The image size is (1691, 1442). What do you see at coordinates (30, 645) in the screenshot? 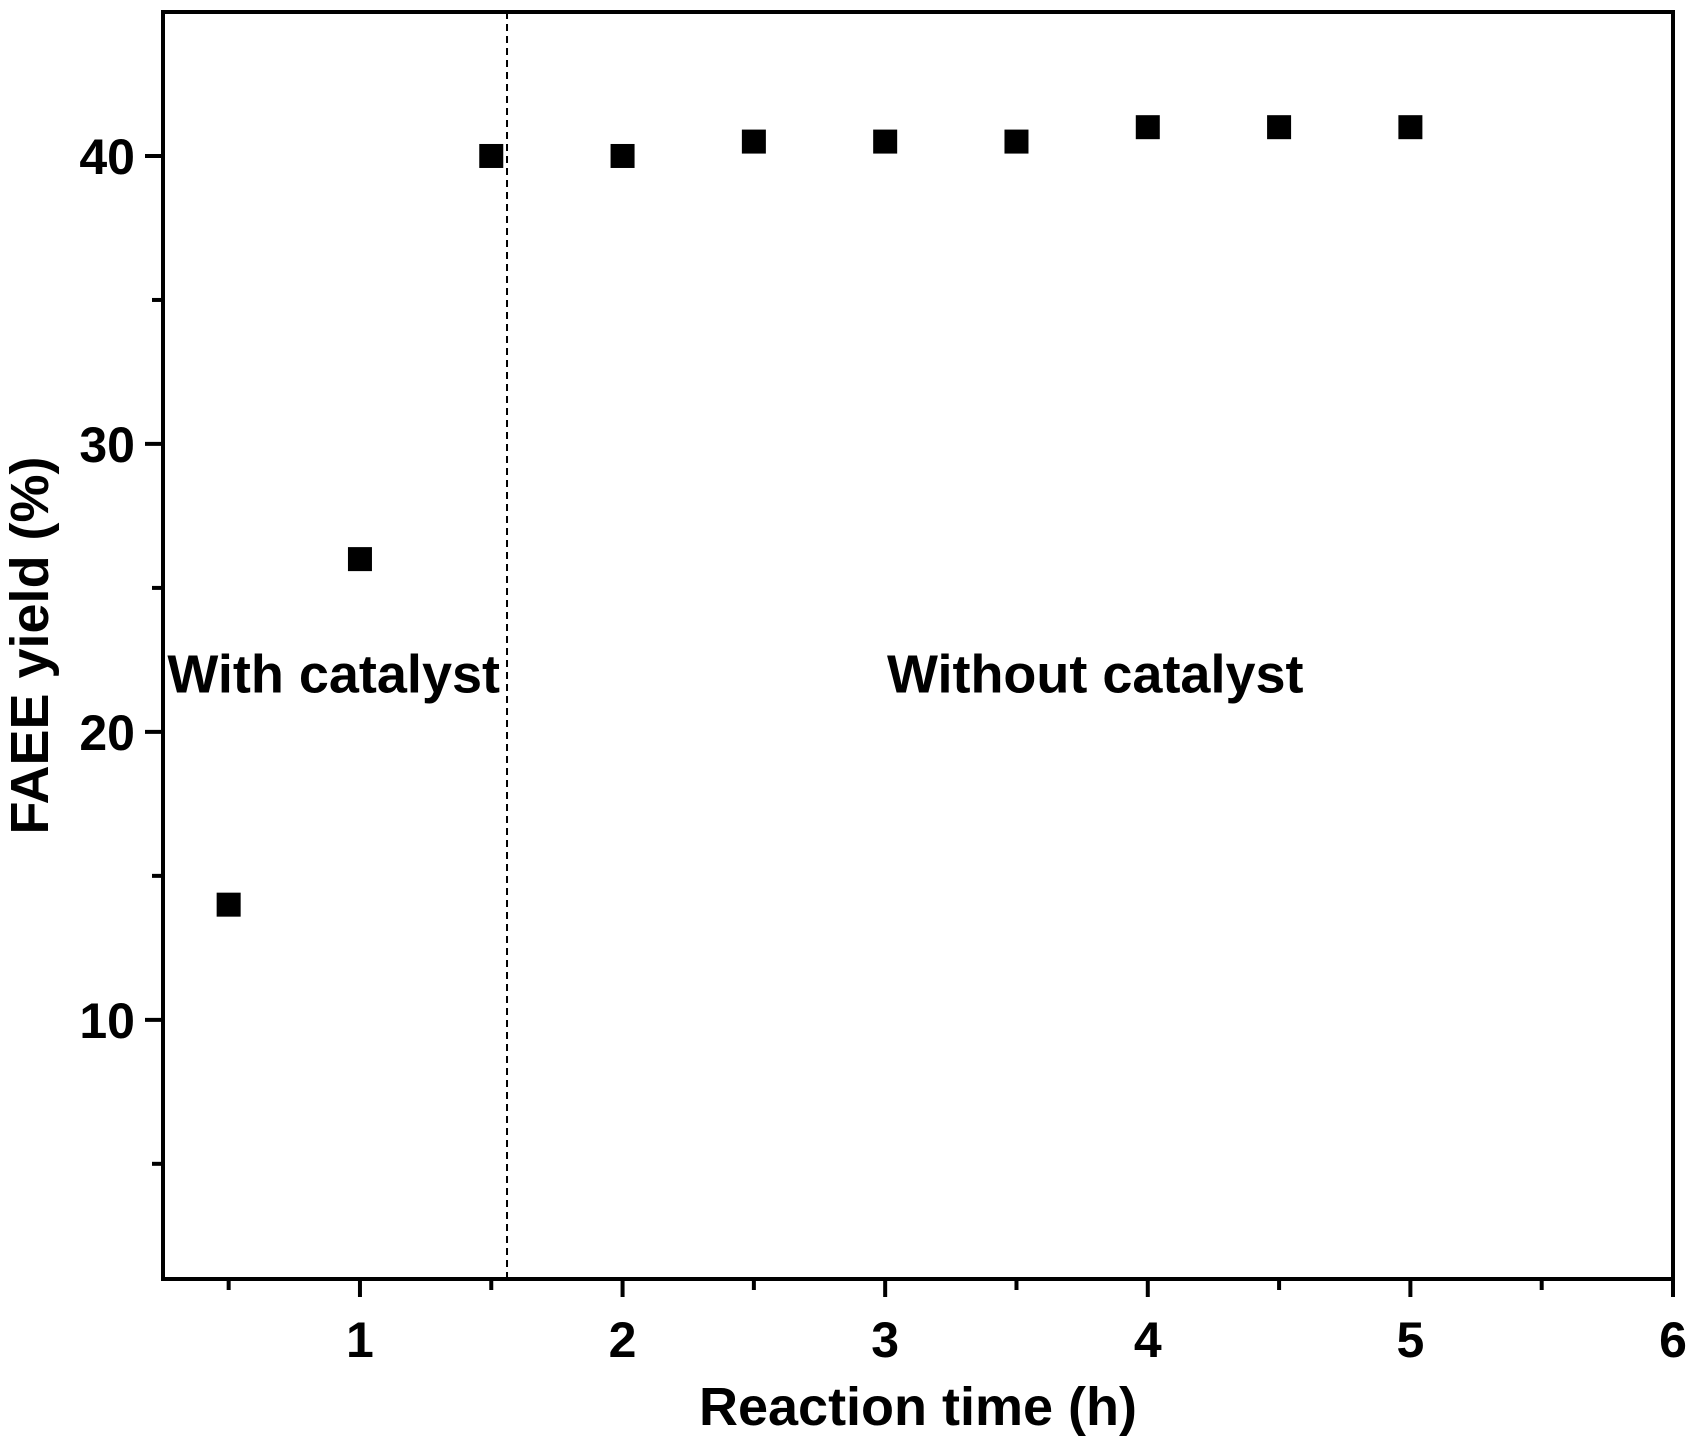
I see `y-axis-title: FAEE yield (%)` at bounding box center [30, 645].